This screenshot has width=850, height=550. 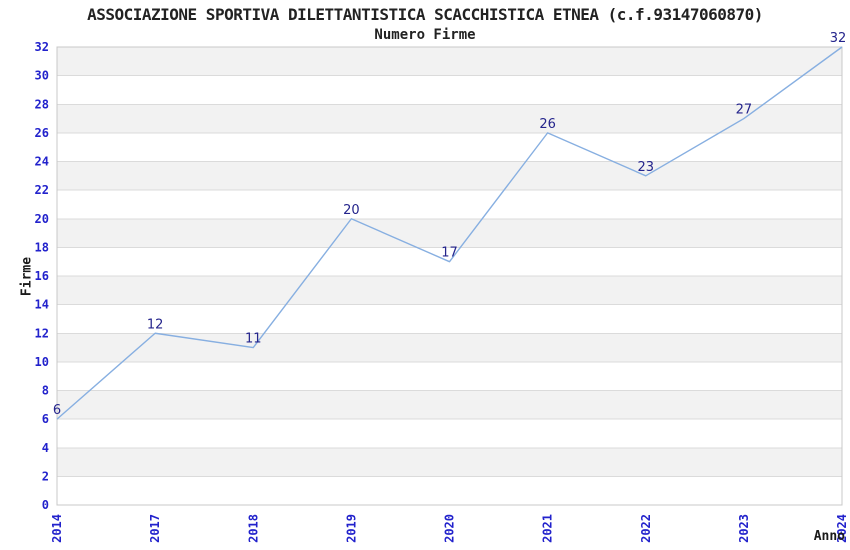 I want to click on y-tick-label: 16, so click(x=42, y=276).